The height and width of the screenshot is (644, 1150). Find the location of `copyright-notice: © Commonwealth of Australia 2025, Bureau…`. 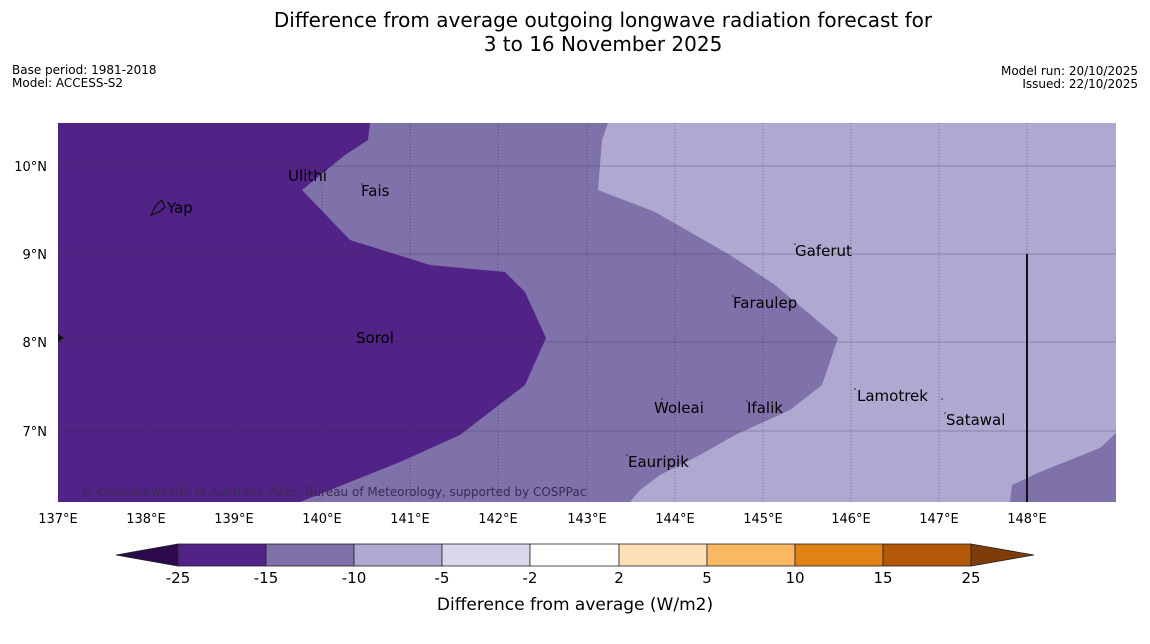

copyright-notice: © Commonwealth of Australia 2025, Bureau… is located at coordinates (333, 492).